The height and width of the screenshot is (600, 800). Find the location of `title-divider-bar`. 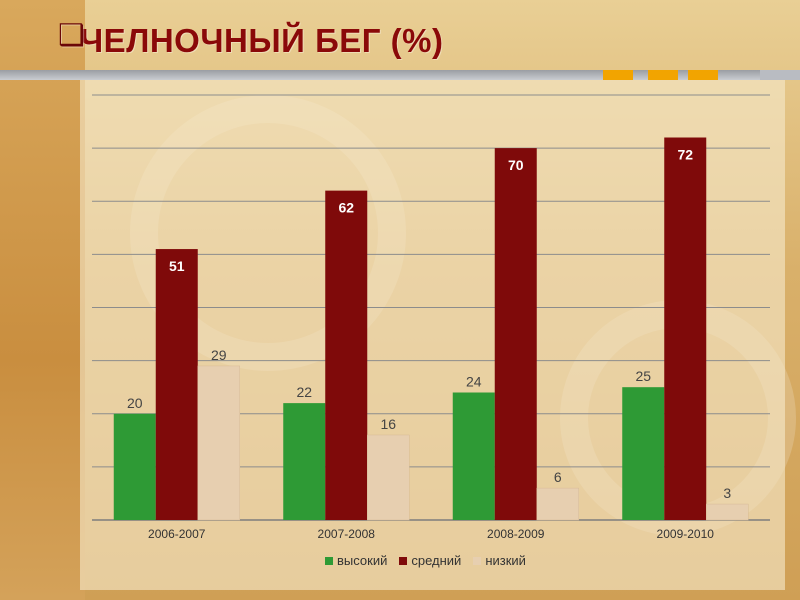

title-divider-bar is located at coordinates (400, 75).